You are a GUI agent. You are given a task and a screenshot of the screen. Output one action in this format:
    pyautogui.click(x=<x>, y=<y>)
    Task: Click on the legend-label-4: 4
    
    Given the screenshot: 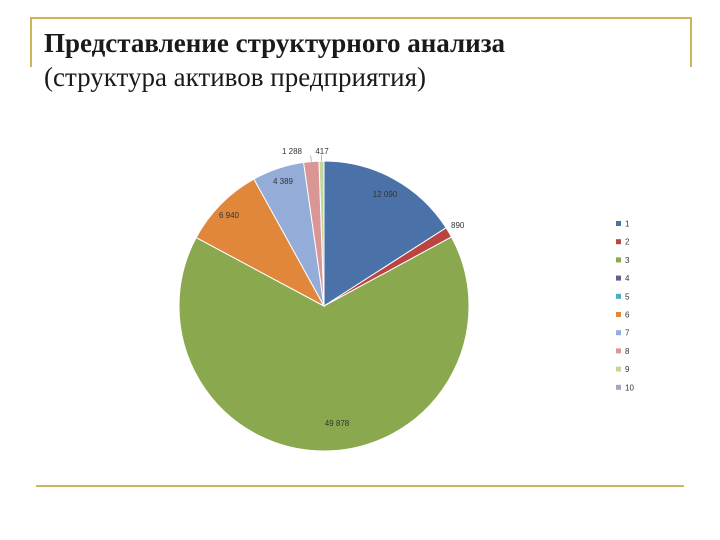 What is the action you would take?
    pyautogui.click(x=627, y=278)
    